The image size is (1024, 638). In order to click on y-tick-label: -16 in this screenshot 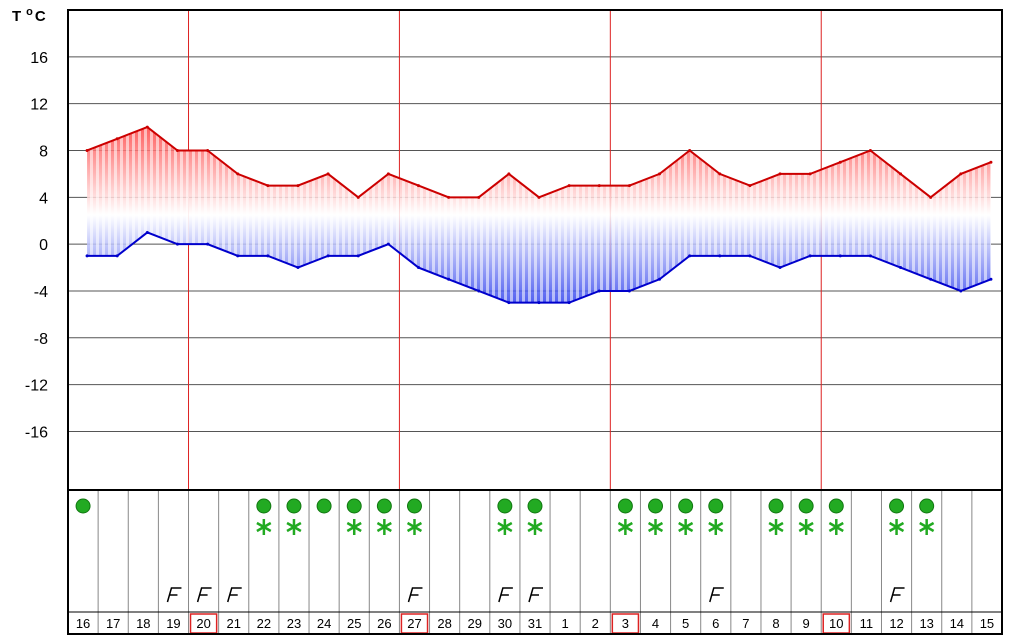, I will do `click(36, 432)`.